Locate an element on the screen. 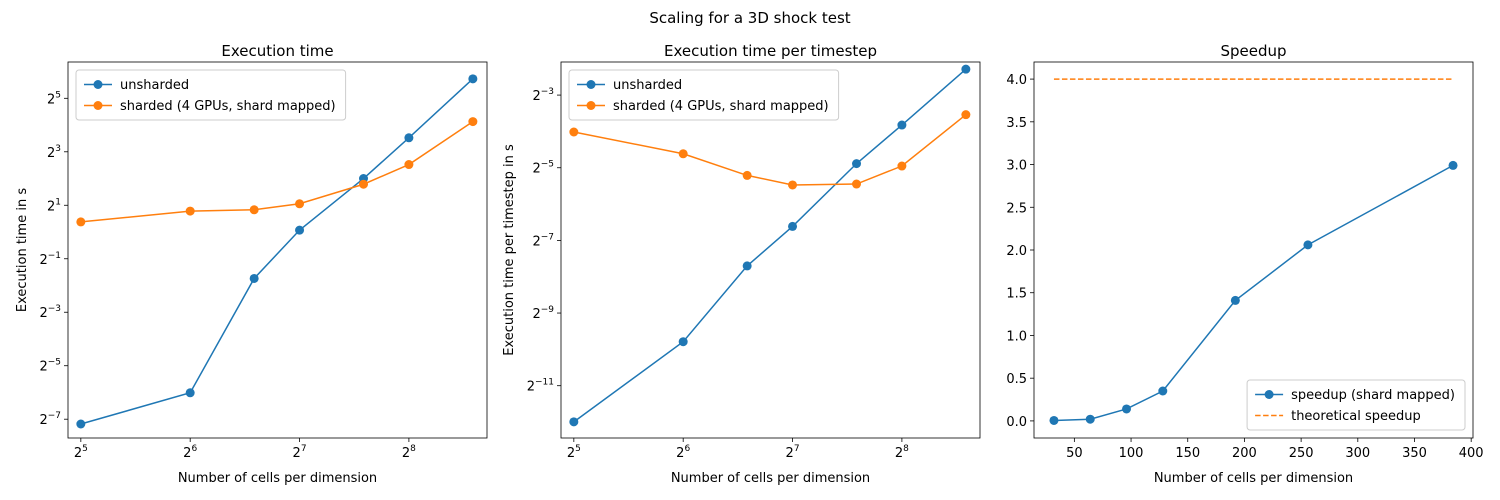 The image size is (1500, 500). y-tick-label: 3.5 is located at coordinates (1016, 123).